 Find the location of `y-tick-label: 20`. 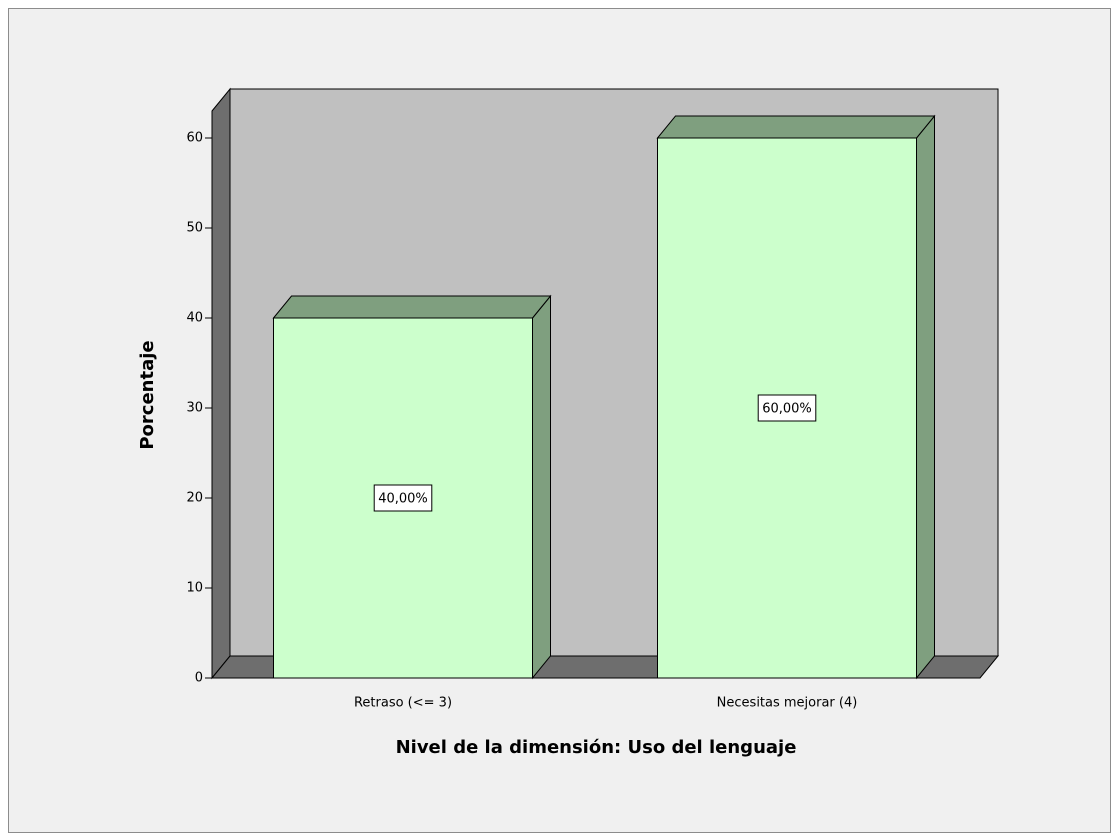

y-tick-label: 20 is located at coordinates (194, 498).